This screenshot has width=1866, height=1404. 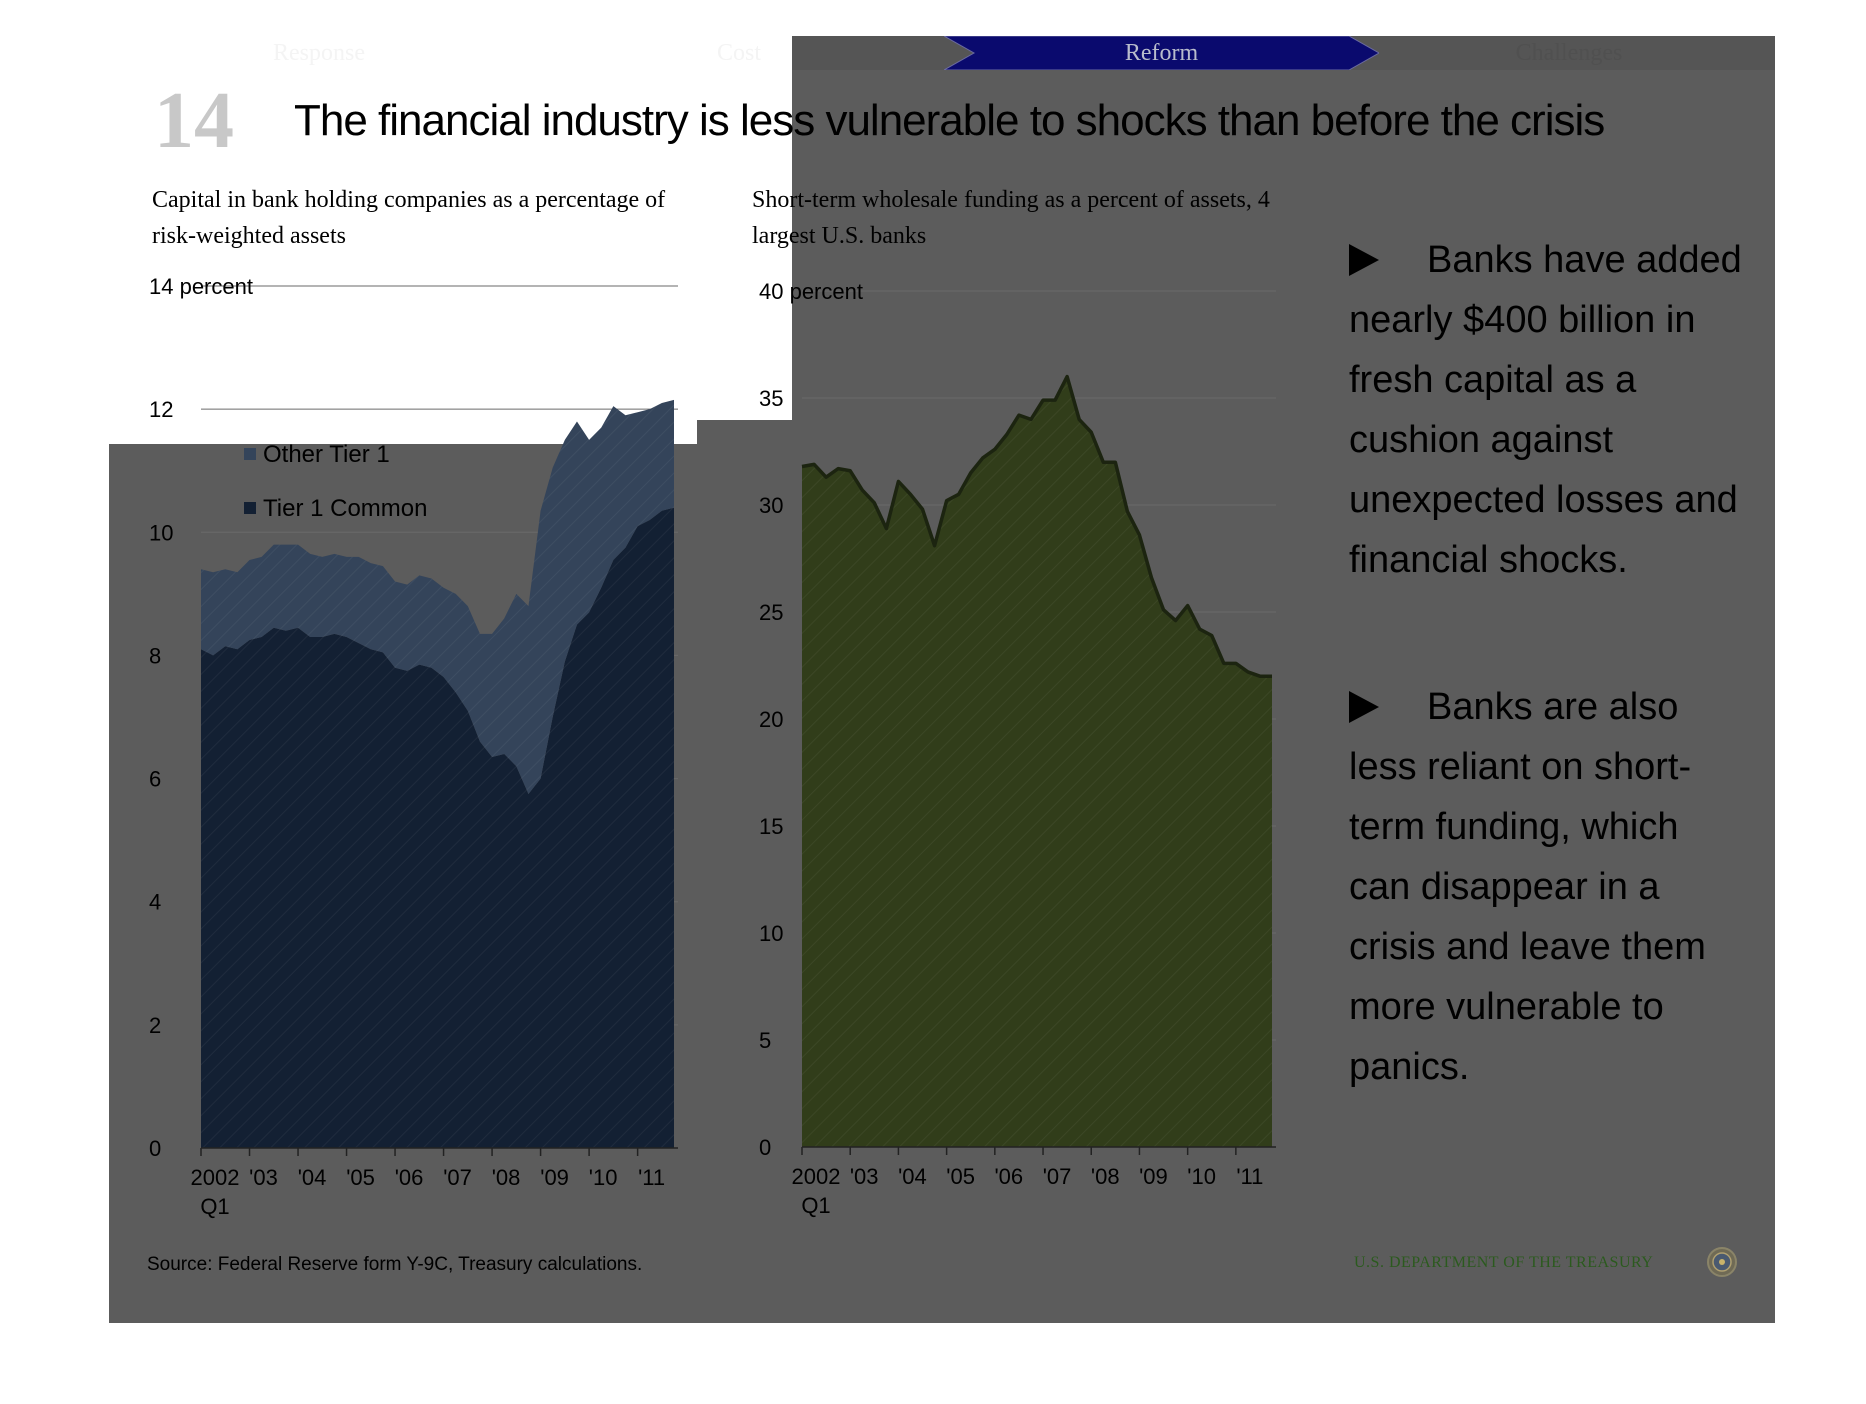 I want to click on chart2-x-tick-label: 2002, so click(x=816, y=1176).